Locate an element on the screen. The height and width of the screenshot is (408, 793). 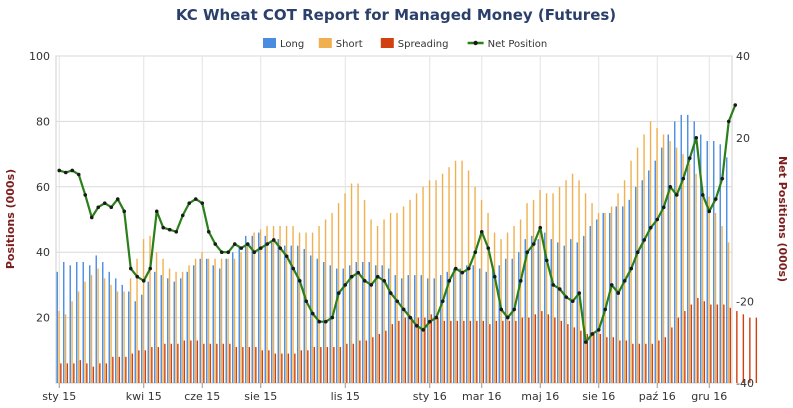
legend-label-long: Long is located at coordinates (292, 44).